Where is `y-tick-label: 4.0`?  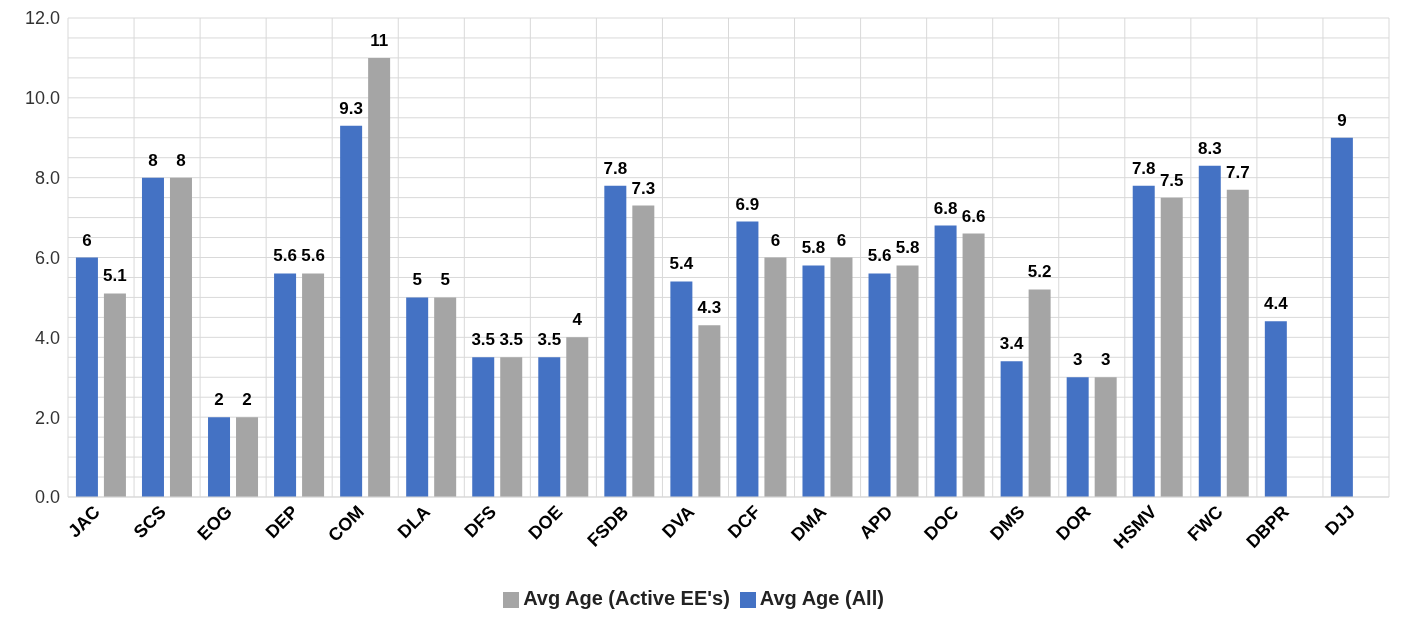
y-tick-label: 4.0 is located at coordinates (47, 337).